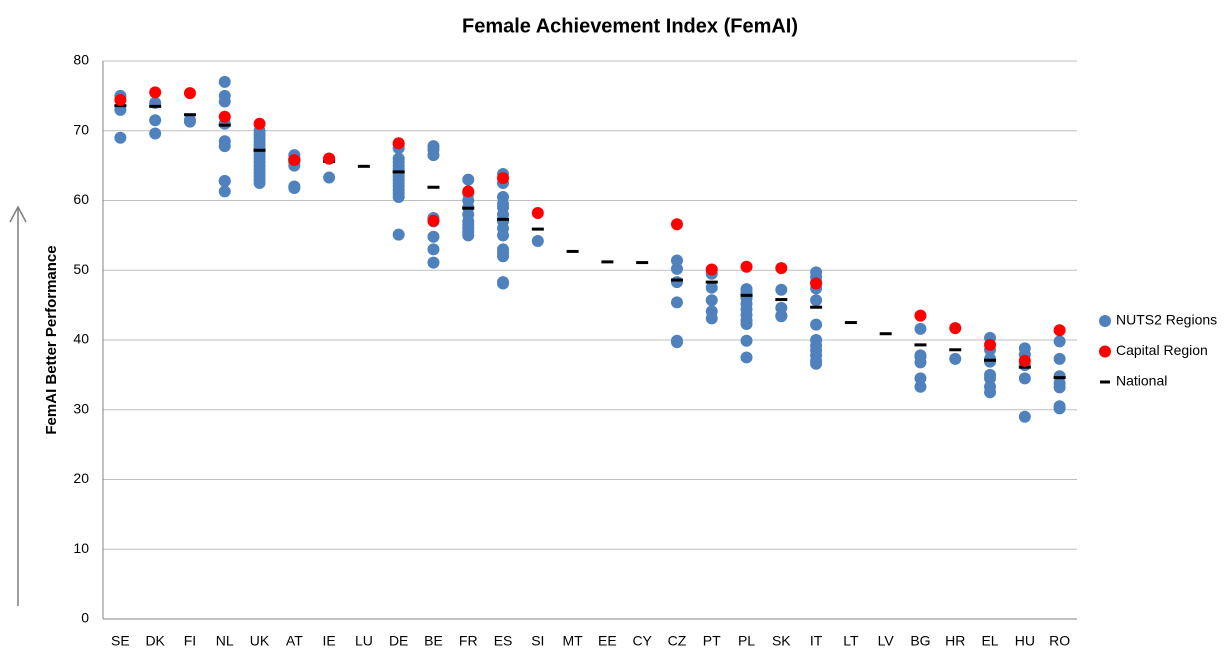 The height and width of the screenshot is (651, 1229). Describe the element at coordinates (398, 641) in the screenshot. I see `x-tick-label: DE` at that location.